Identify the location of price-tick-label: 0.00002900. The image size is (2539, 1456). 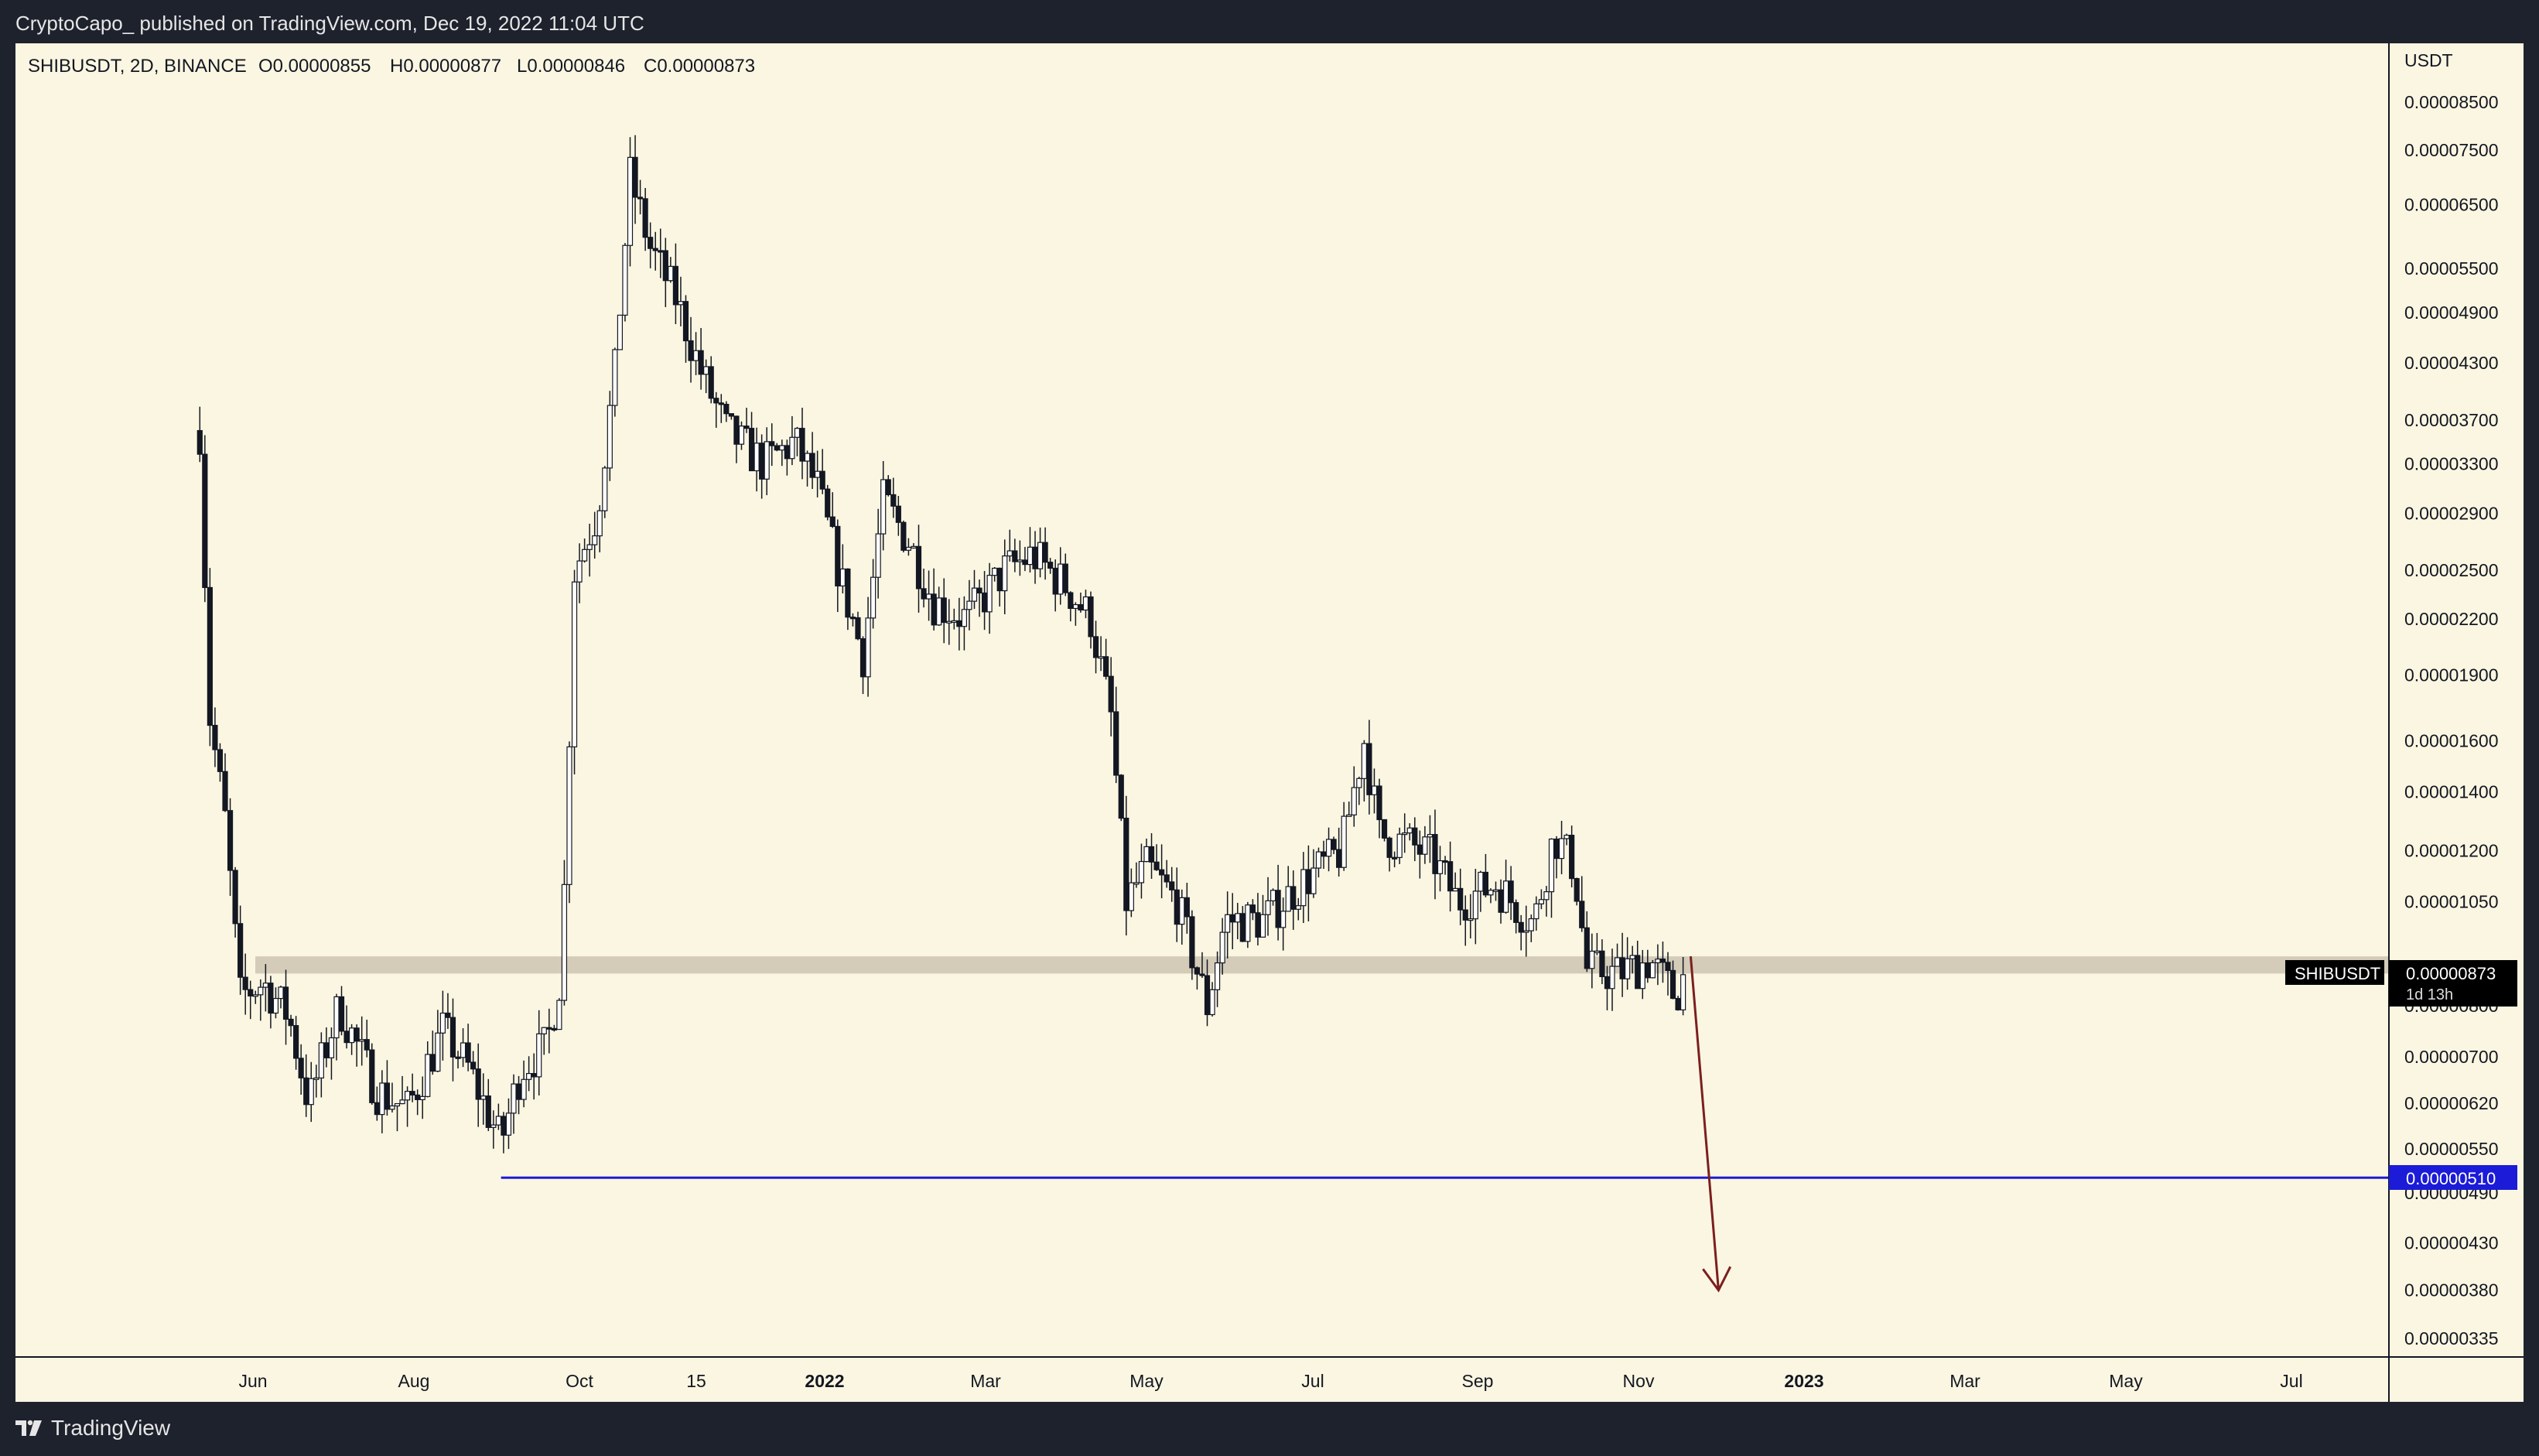
(2451, 513).